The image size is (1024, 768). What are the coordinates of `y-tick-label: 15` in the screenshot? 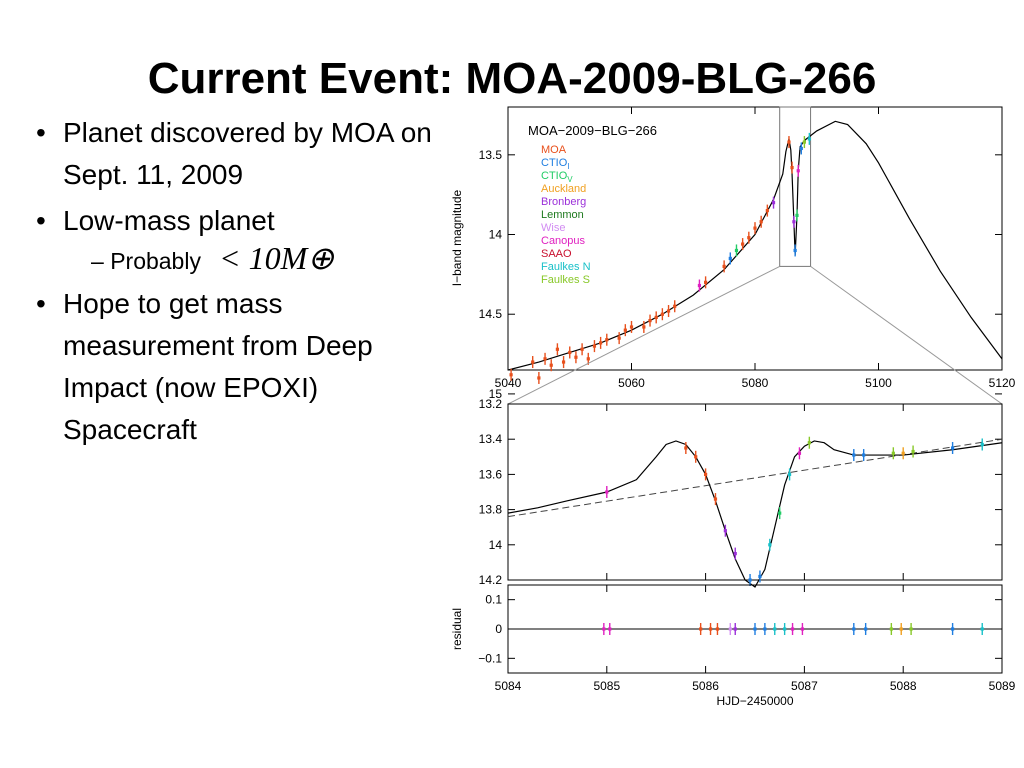 It's located at (496, 394).